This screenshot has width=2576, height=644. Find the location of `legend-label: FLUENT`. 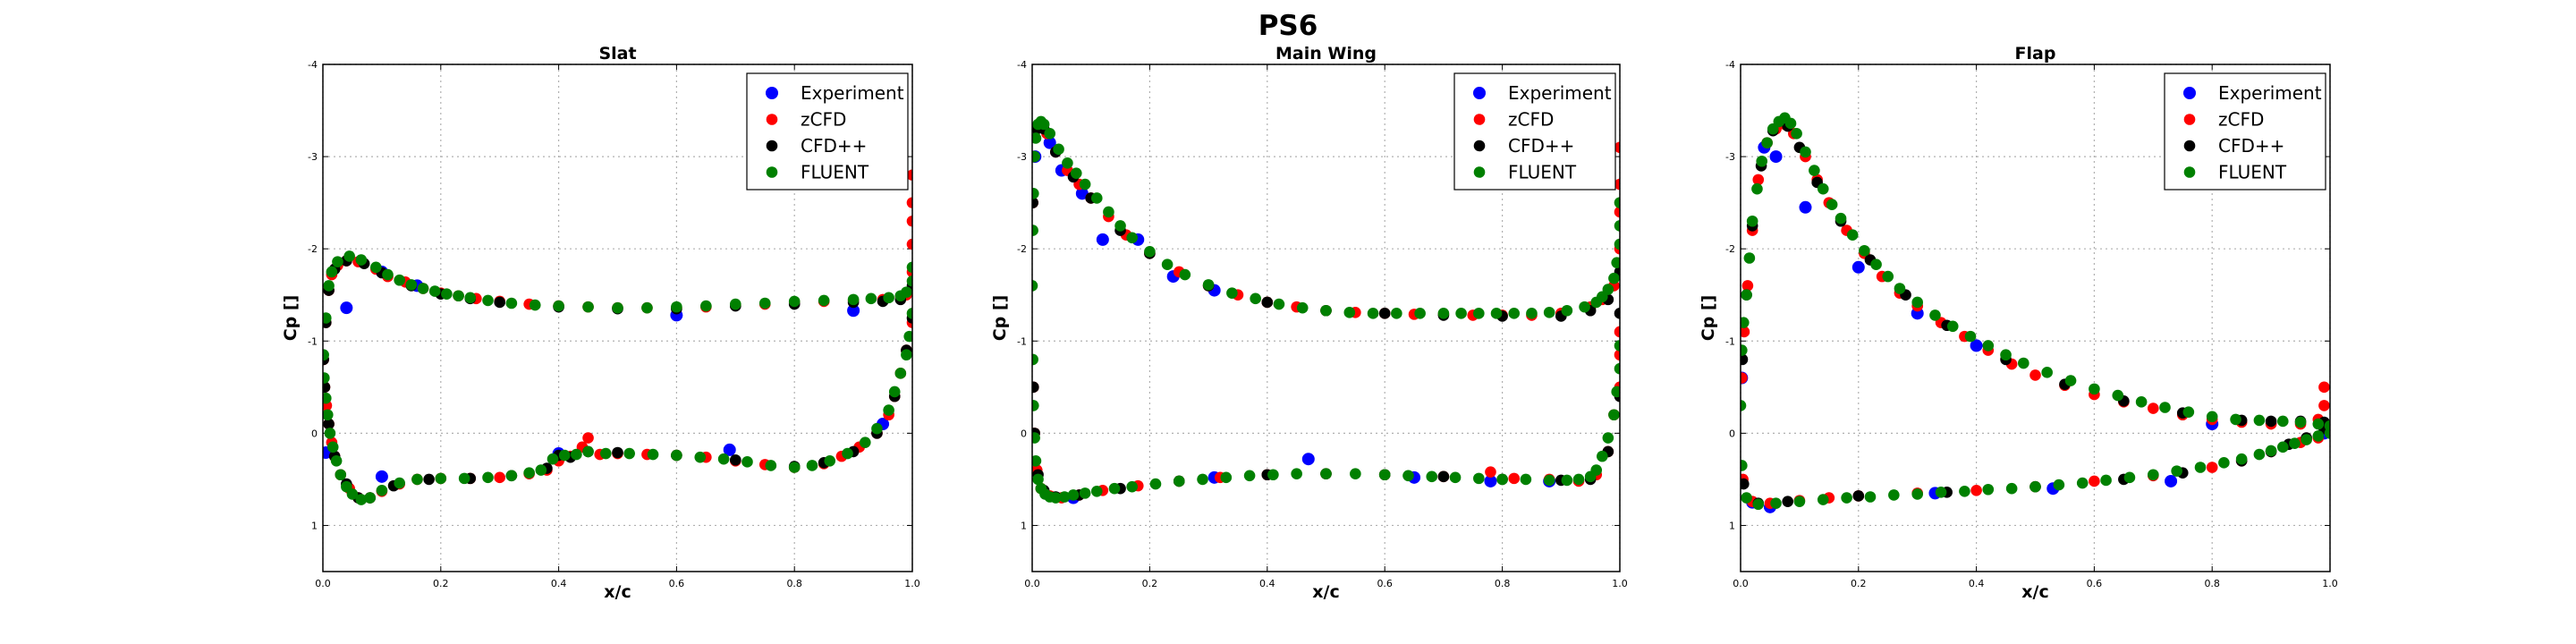

legend-label: FLUENT is located at coordinates (2252, 172).